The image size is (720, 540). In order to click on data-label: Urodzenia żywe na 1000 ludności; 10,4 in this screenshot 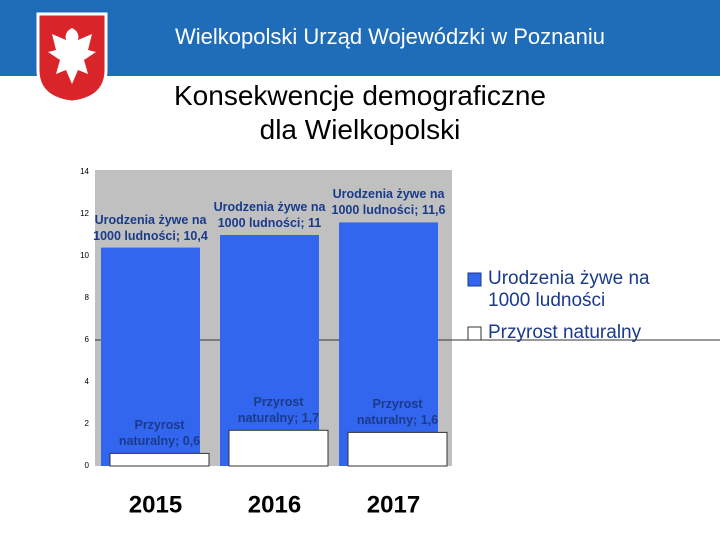, I will do `click(151, 228)`.